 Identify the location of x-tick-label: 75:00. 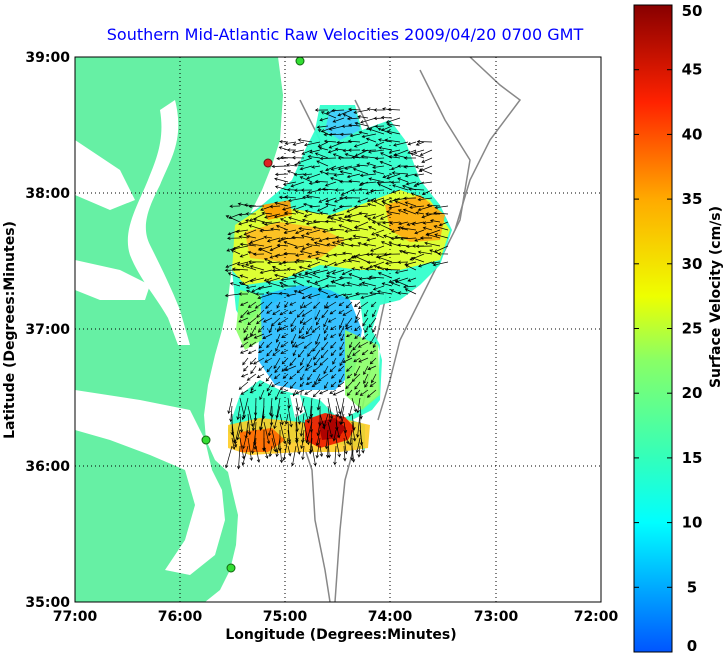
(285, 617).